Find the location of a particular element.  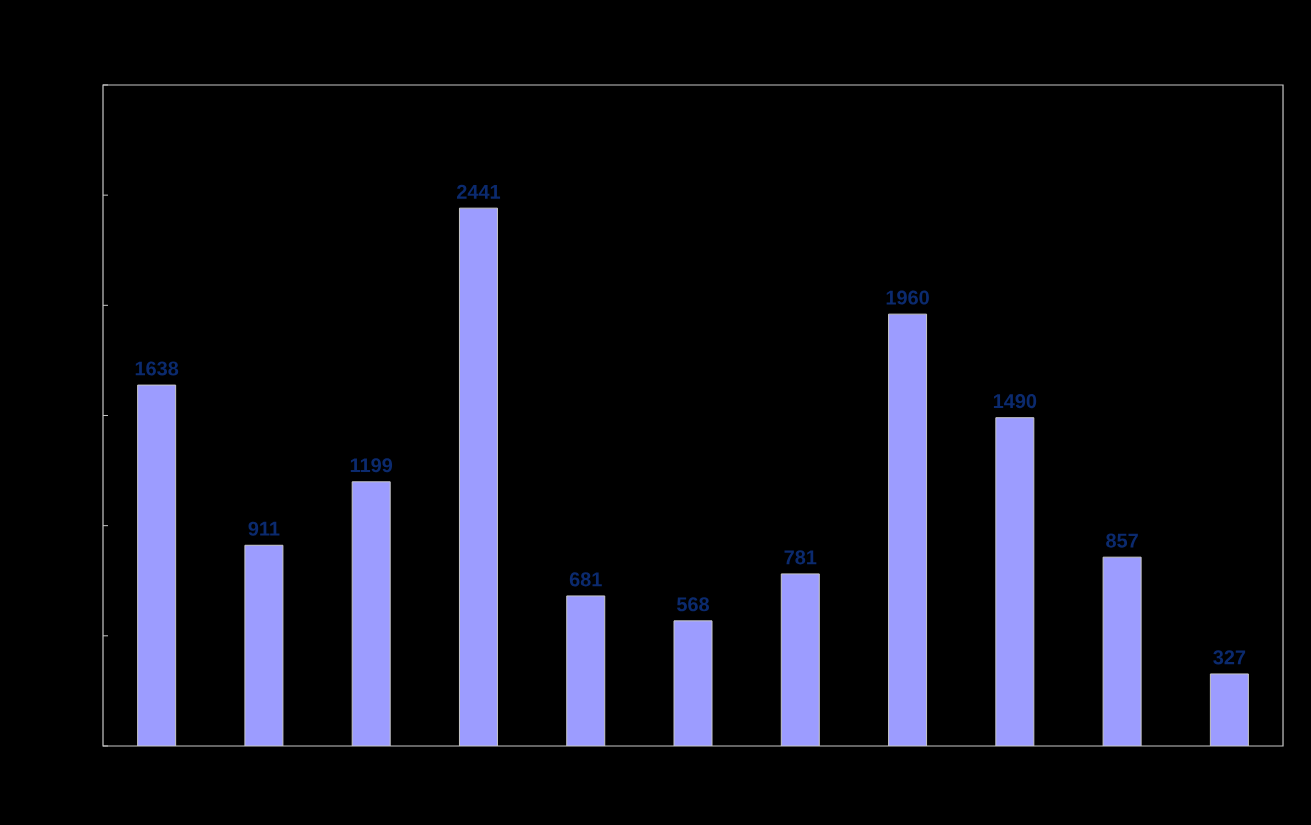

data-label: 1638 is located at coordinates (157, 368).